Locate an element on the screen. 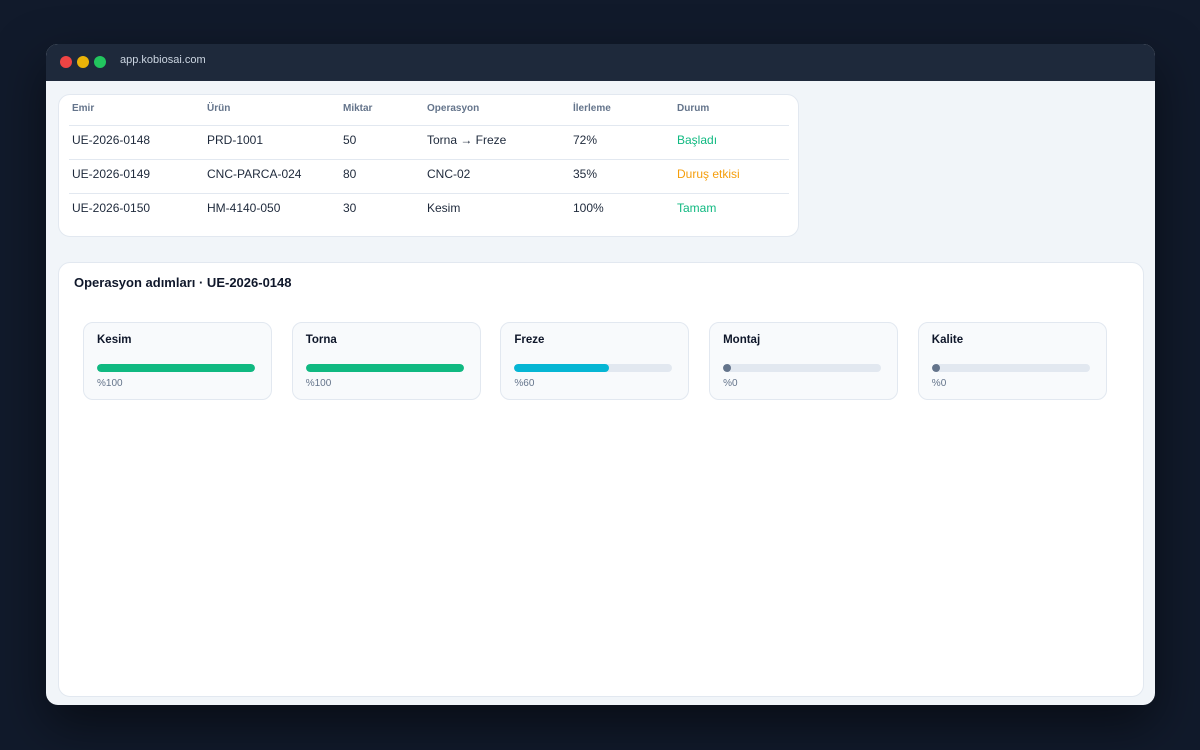  cell: HM-4140-050 is located at coordinates (244, 208).